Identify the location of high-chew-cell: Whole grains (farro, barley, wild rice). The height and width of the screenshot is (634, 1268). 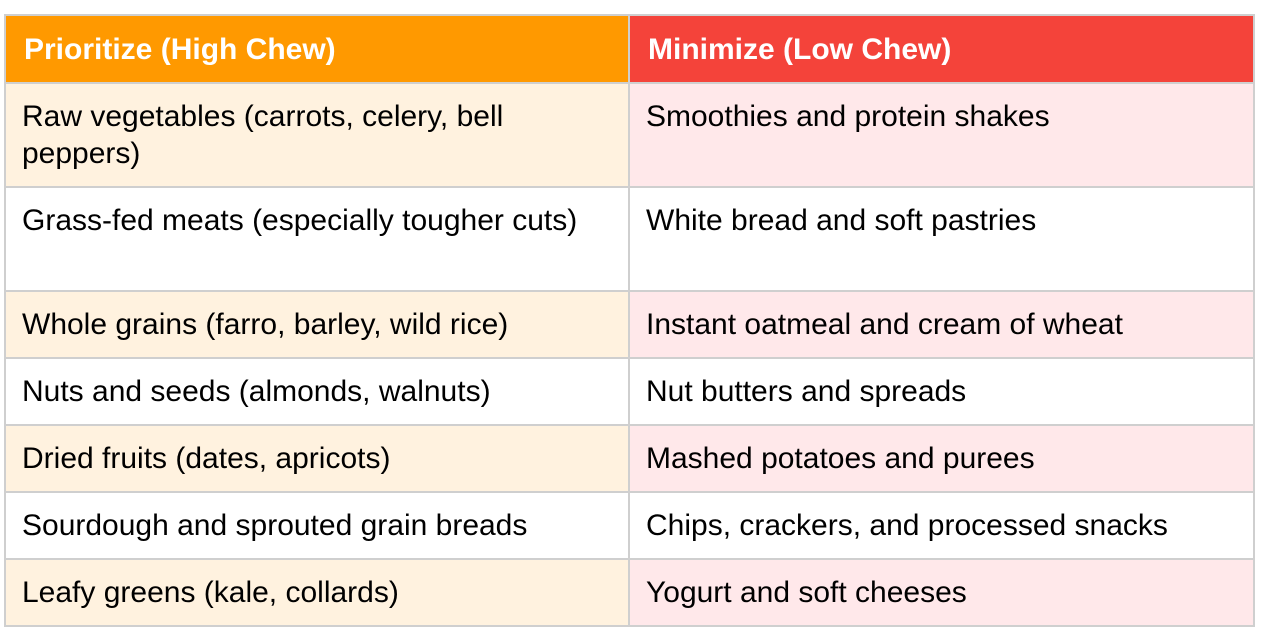
(317, 324).